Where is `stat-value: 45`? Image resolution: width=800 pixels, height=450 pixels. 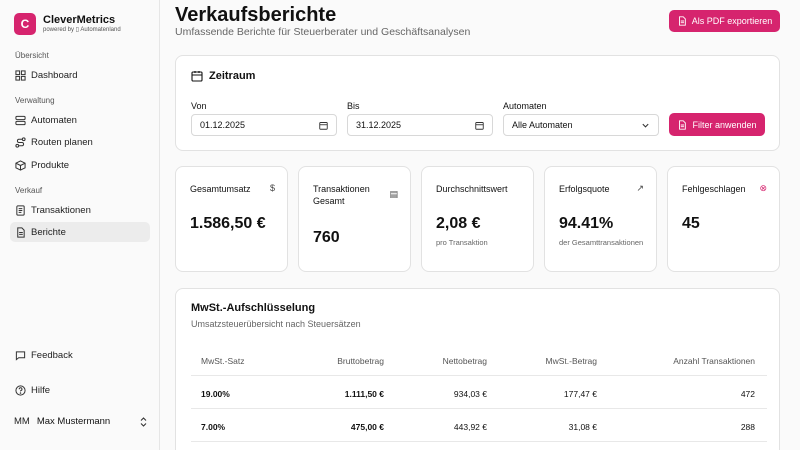
stat-value: 45 is located at coordinates (691, 223).